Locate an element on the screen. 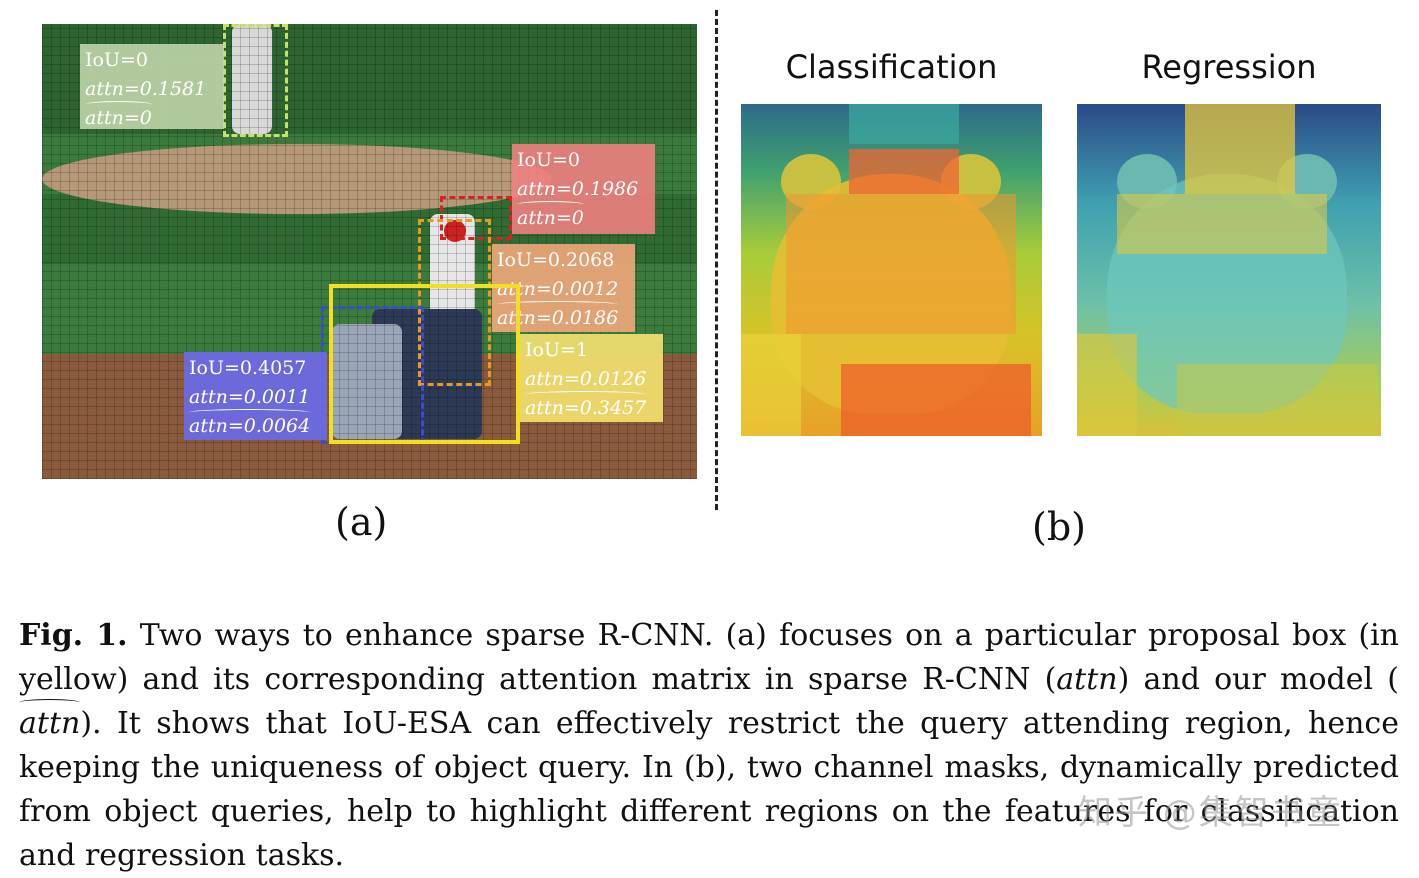  panel-divider is located at coordinates (716, 260).